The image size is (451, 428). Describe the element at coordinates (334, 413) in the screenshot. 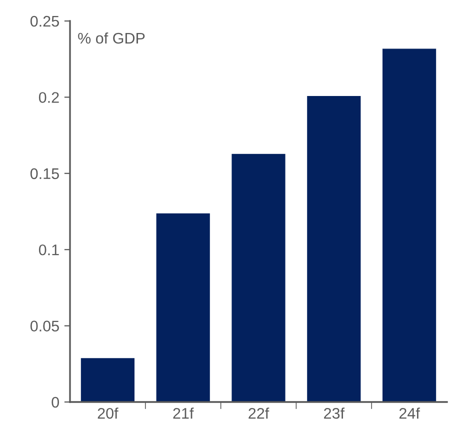

I see `x-tick-label: 23f` at that location.